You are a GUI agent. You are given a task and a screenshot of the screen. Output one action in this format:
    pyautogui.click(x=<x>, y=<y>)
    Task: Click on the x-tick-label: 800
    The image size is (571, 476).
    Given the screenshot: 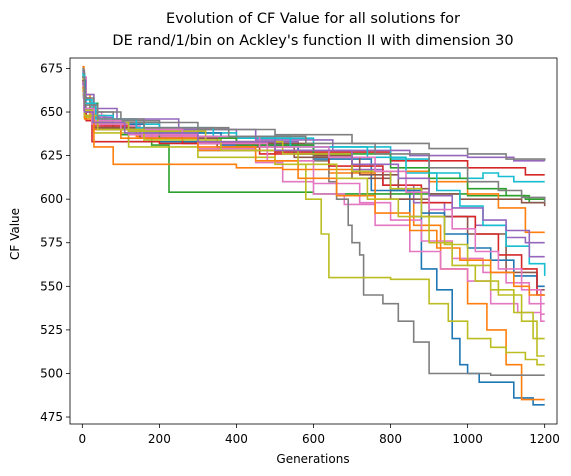 What is the action you would take?
    pyautogui.click(x=390, y=439)
    